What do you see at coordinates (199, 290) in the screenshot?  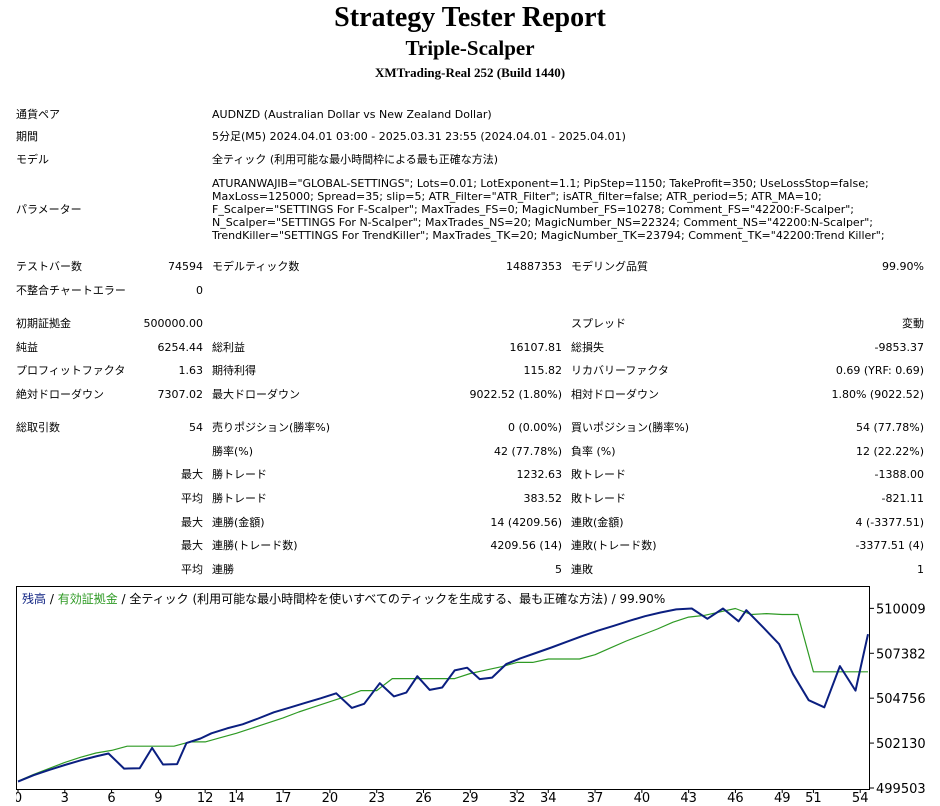 I see `errors-value: 0` at bounding box center [199, 290].